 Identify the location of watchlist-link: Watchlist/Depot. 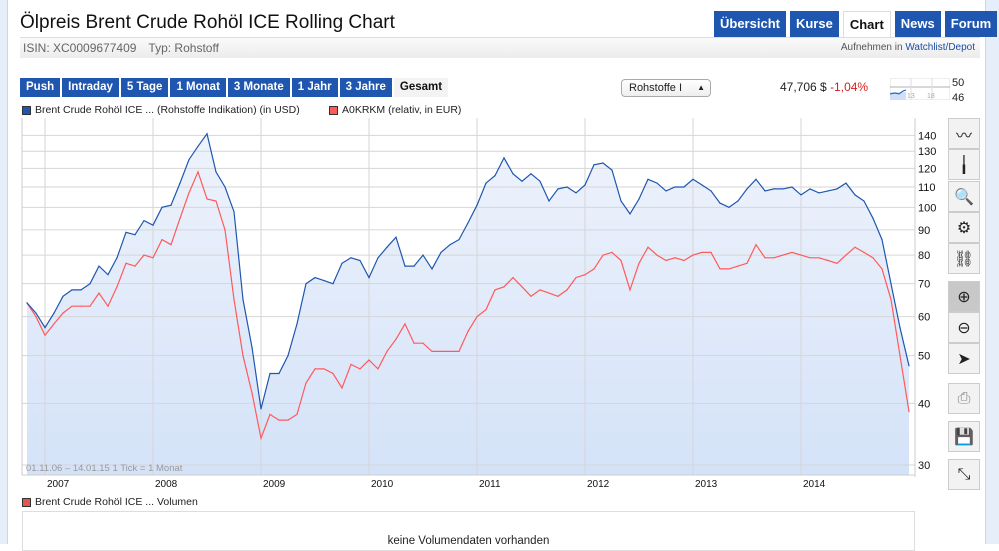
(940, 47).